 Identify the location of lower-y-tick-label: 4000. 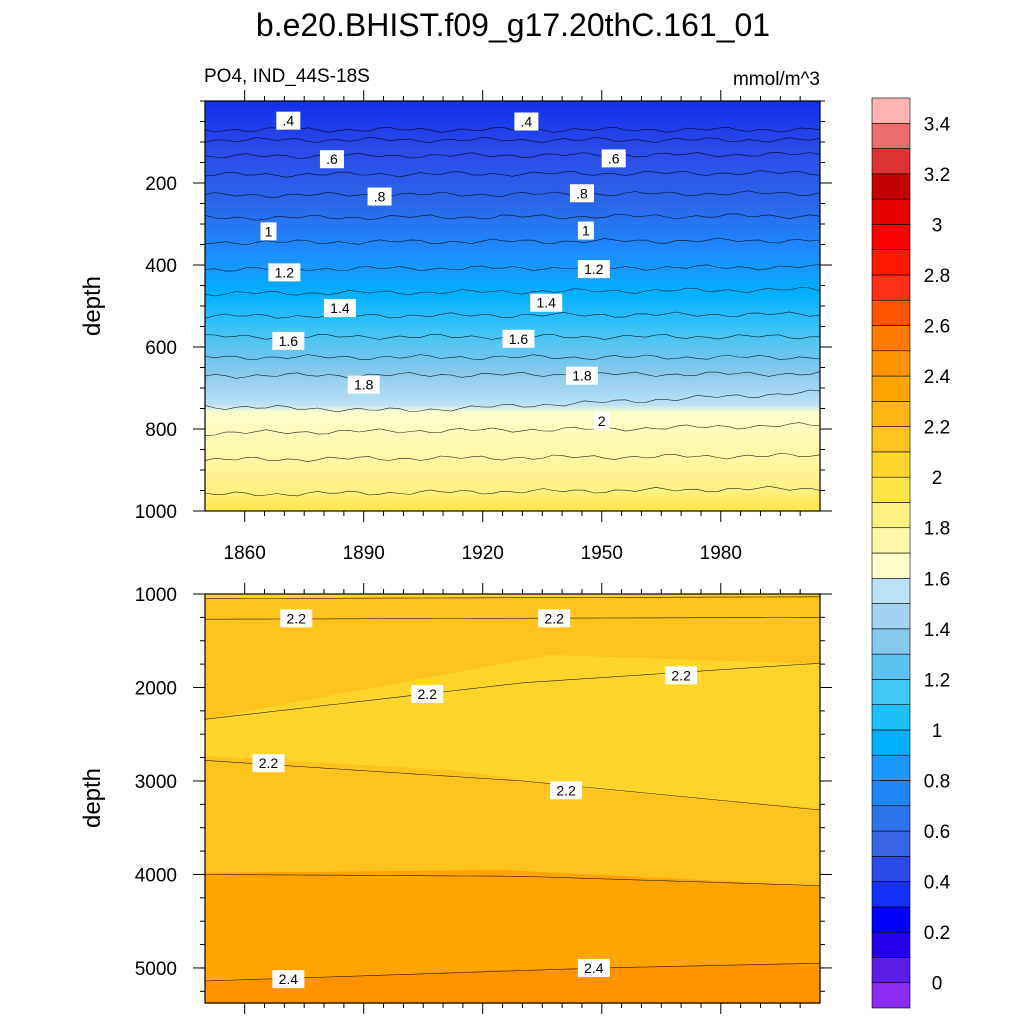
(156, 875).